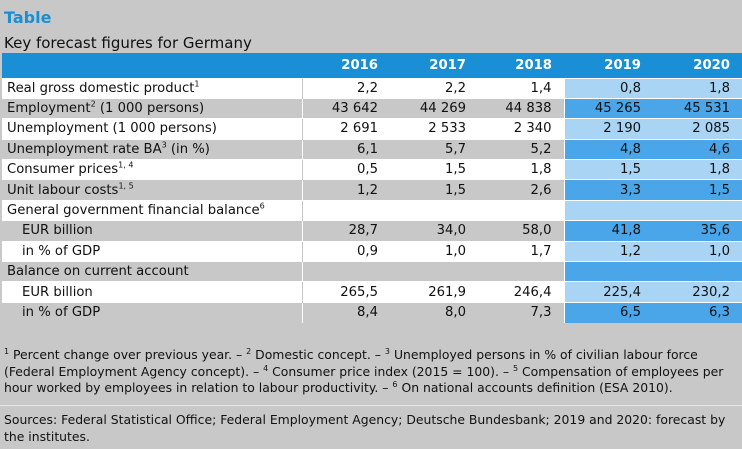 This screenshot has height=449, width=742. What do you see at coordinates (346, 66) in the screenshot?
I see `year-header: 2016` at bounding box center [346, 66].